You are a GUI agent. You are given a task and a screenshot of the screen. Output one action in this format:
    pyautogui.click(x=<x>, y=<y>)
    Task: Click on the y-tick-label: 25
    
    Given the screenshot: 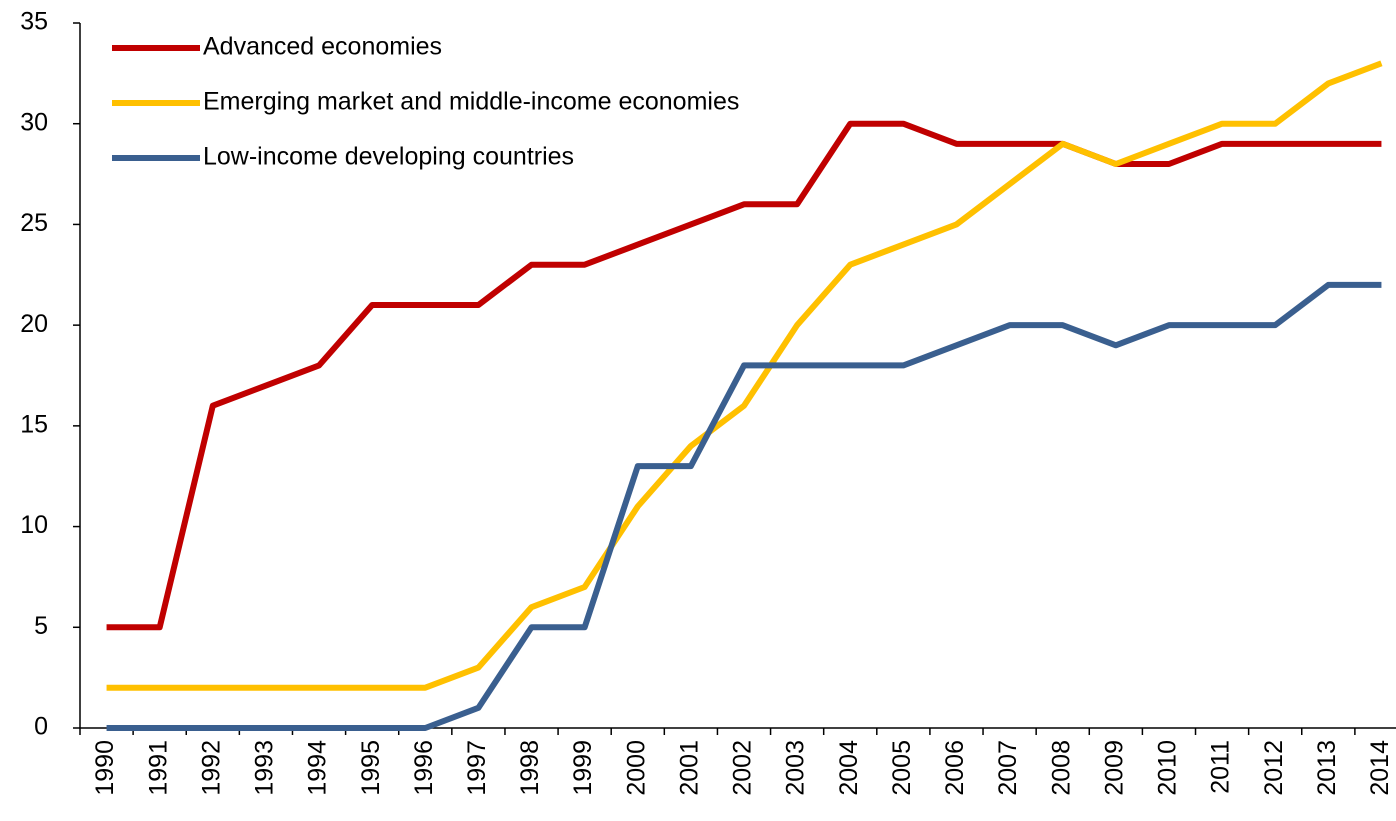 What is the action you would take?
    pyautogui.click(x=34, y=223)
    